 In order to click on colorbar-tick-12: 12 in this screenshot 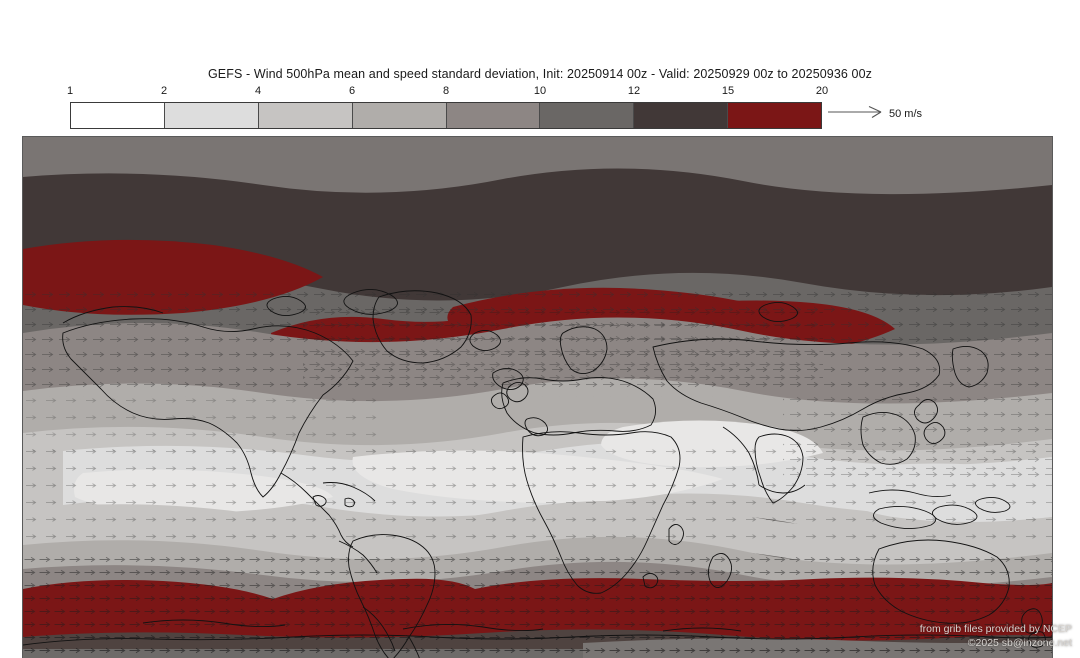, I will do `click(634, 91)`.